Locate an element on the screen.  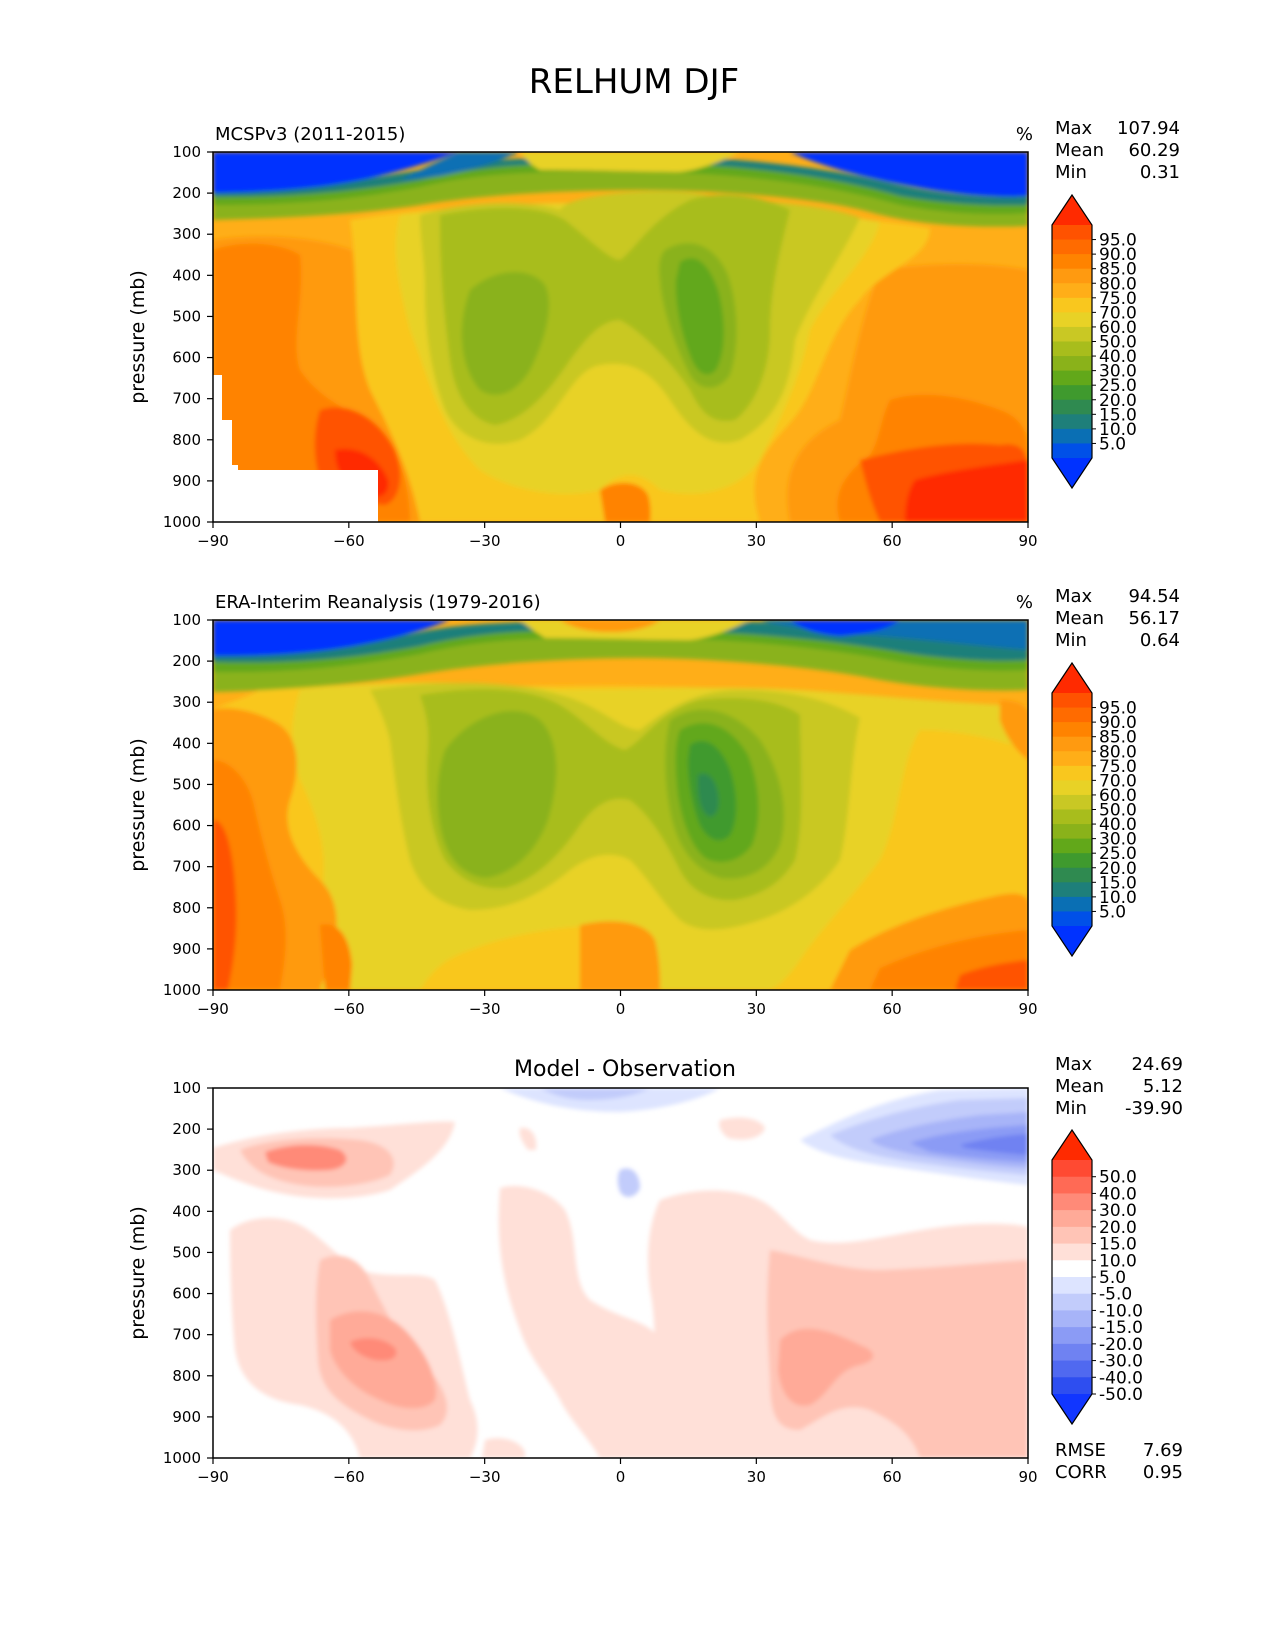
panel-title-observation: ERA-Interim Reanalysis (1979-2016) is located at coordinates (378, 602).